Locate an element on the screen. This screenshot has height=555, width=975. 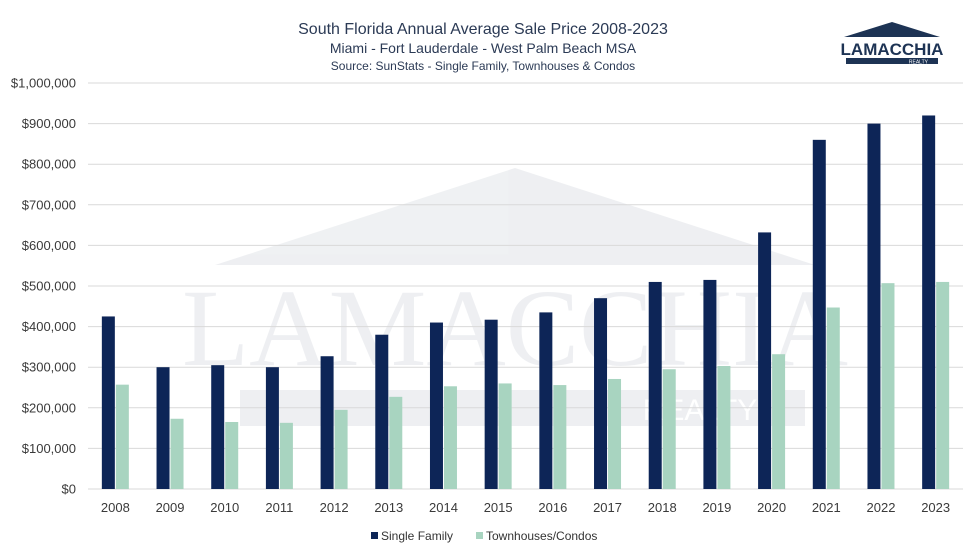
logo-text: LAMACCHIA is located at coordinates (892, 49).